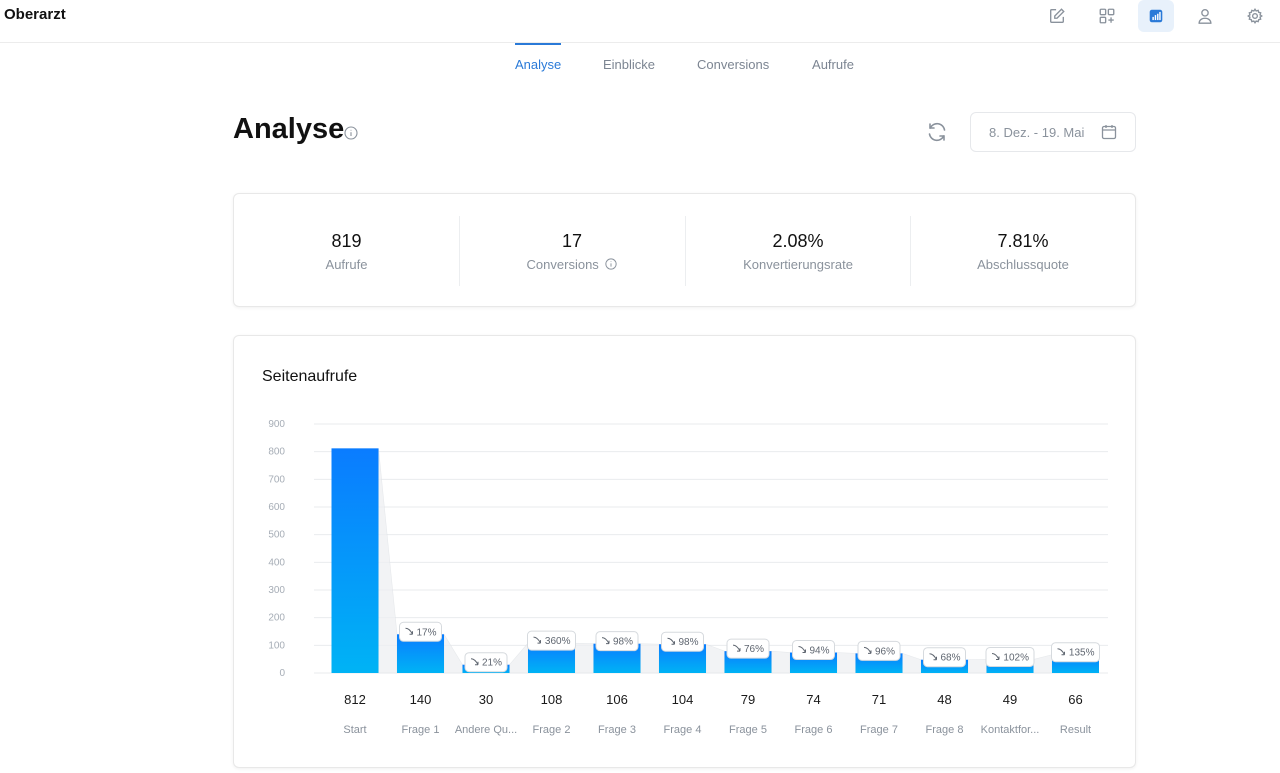 The width and height of the screenshot is (1280, 773). Describe the element at coordinates (558, 641) in the screenshot. I see `rate-label: 360%` at that location.